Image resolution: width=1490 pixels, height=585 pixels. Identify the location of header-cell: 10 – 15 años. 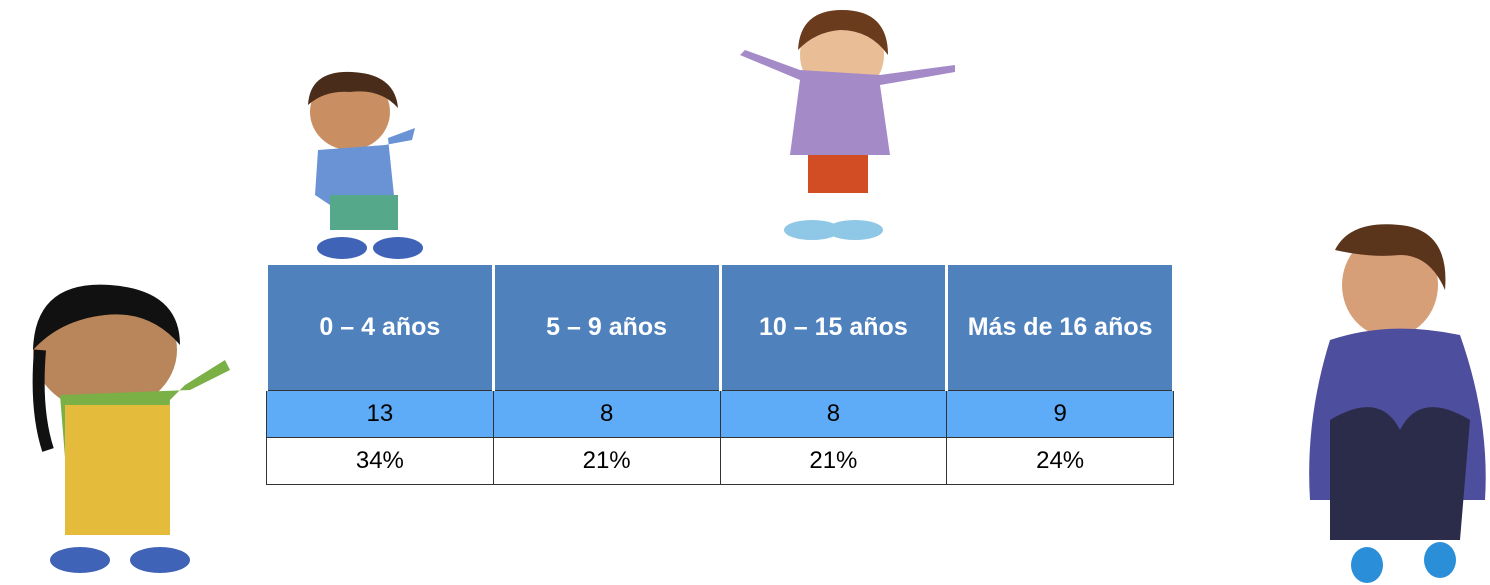
(833, 328).